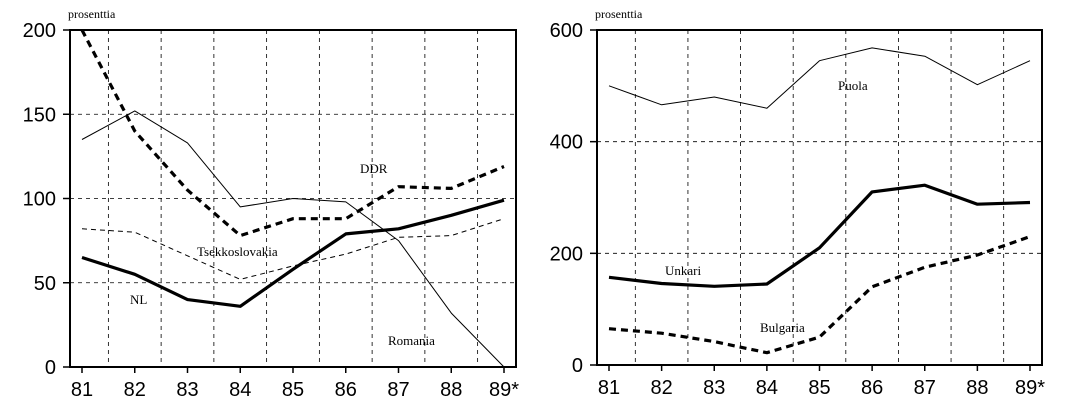 This screenshot has width=1066, height=403. What do you see at coordinates (566, 31) in the screenshot?
I see `y-tick-label: 600` at bounding box center [566, 31].